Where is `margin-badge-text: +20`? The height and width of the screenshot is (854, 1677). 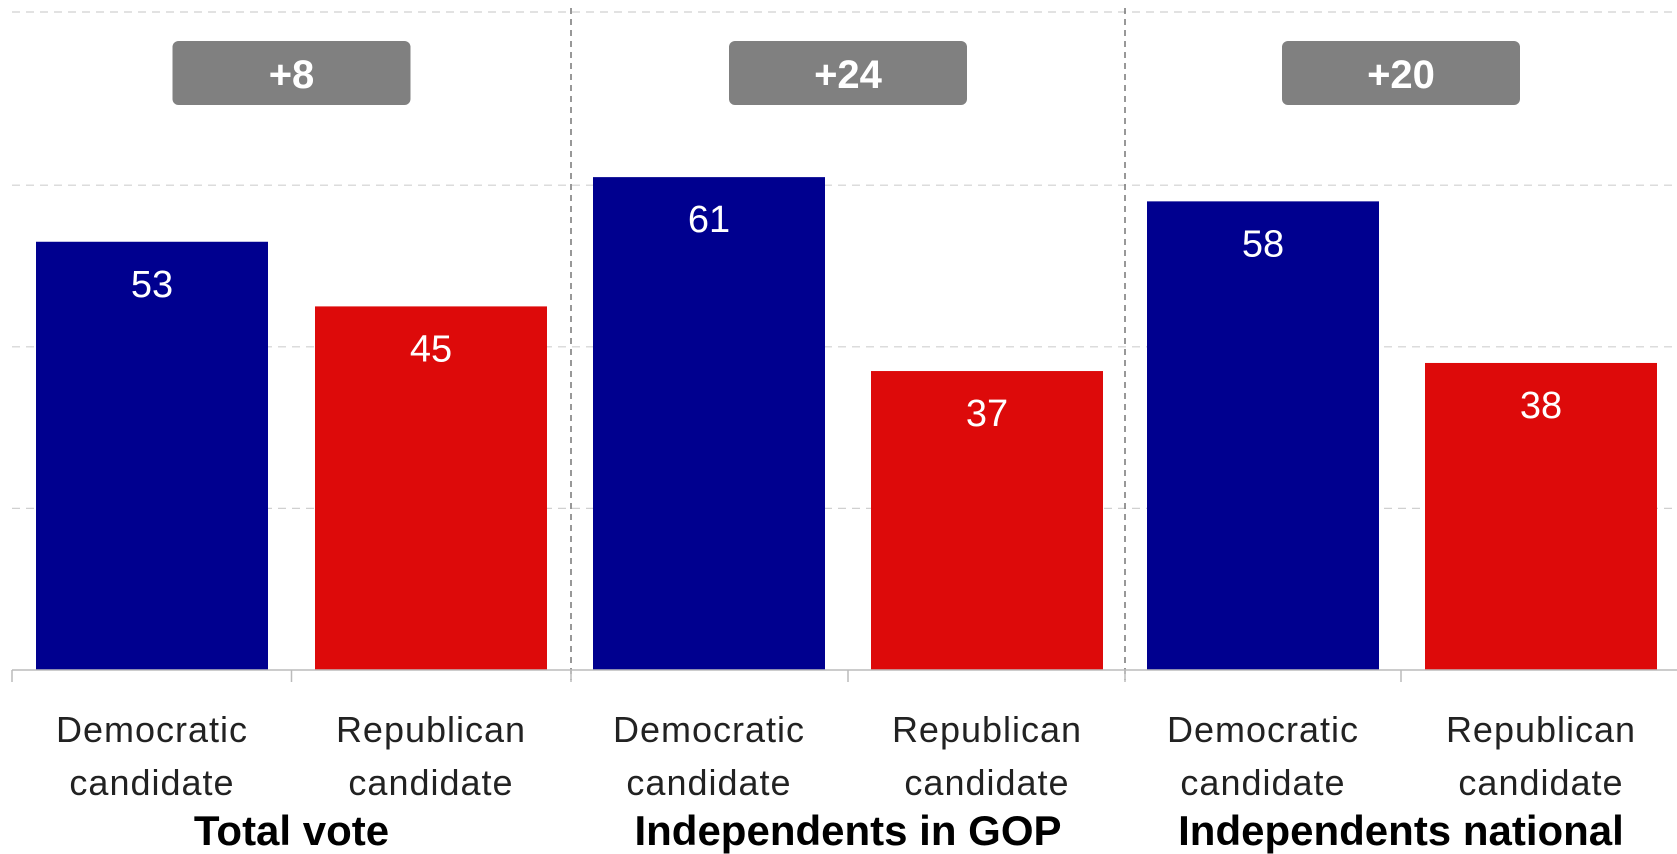
margin-badge-text: +20 is located at coordinates (1401, 75).